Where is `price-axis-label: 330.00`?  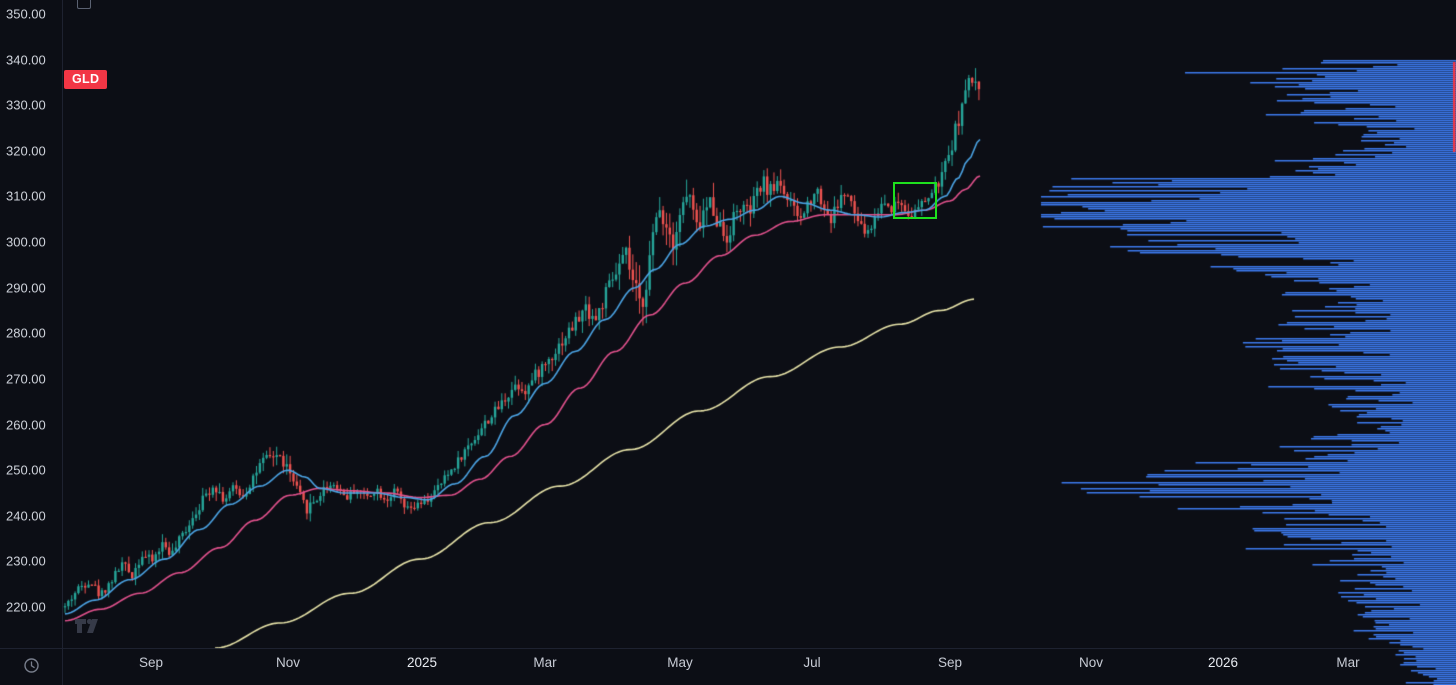
price-axis-label: 330.00 is located at coordinates (26, 105).